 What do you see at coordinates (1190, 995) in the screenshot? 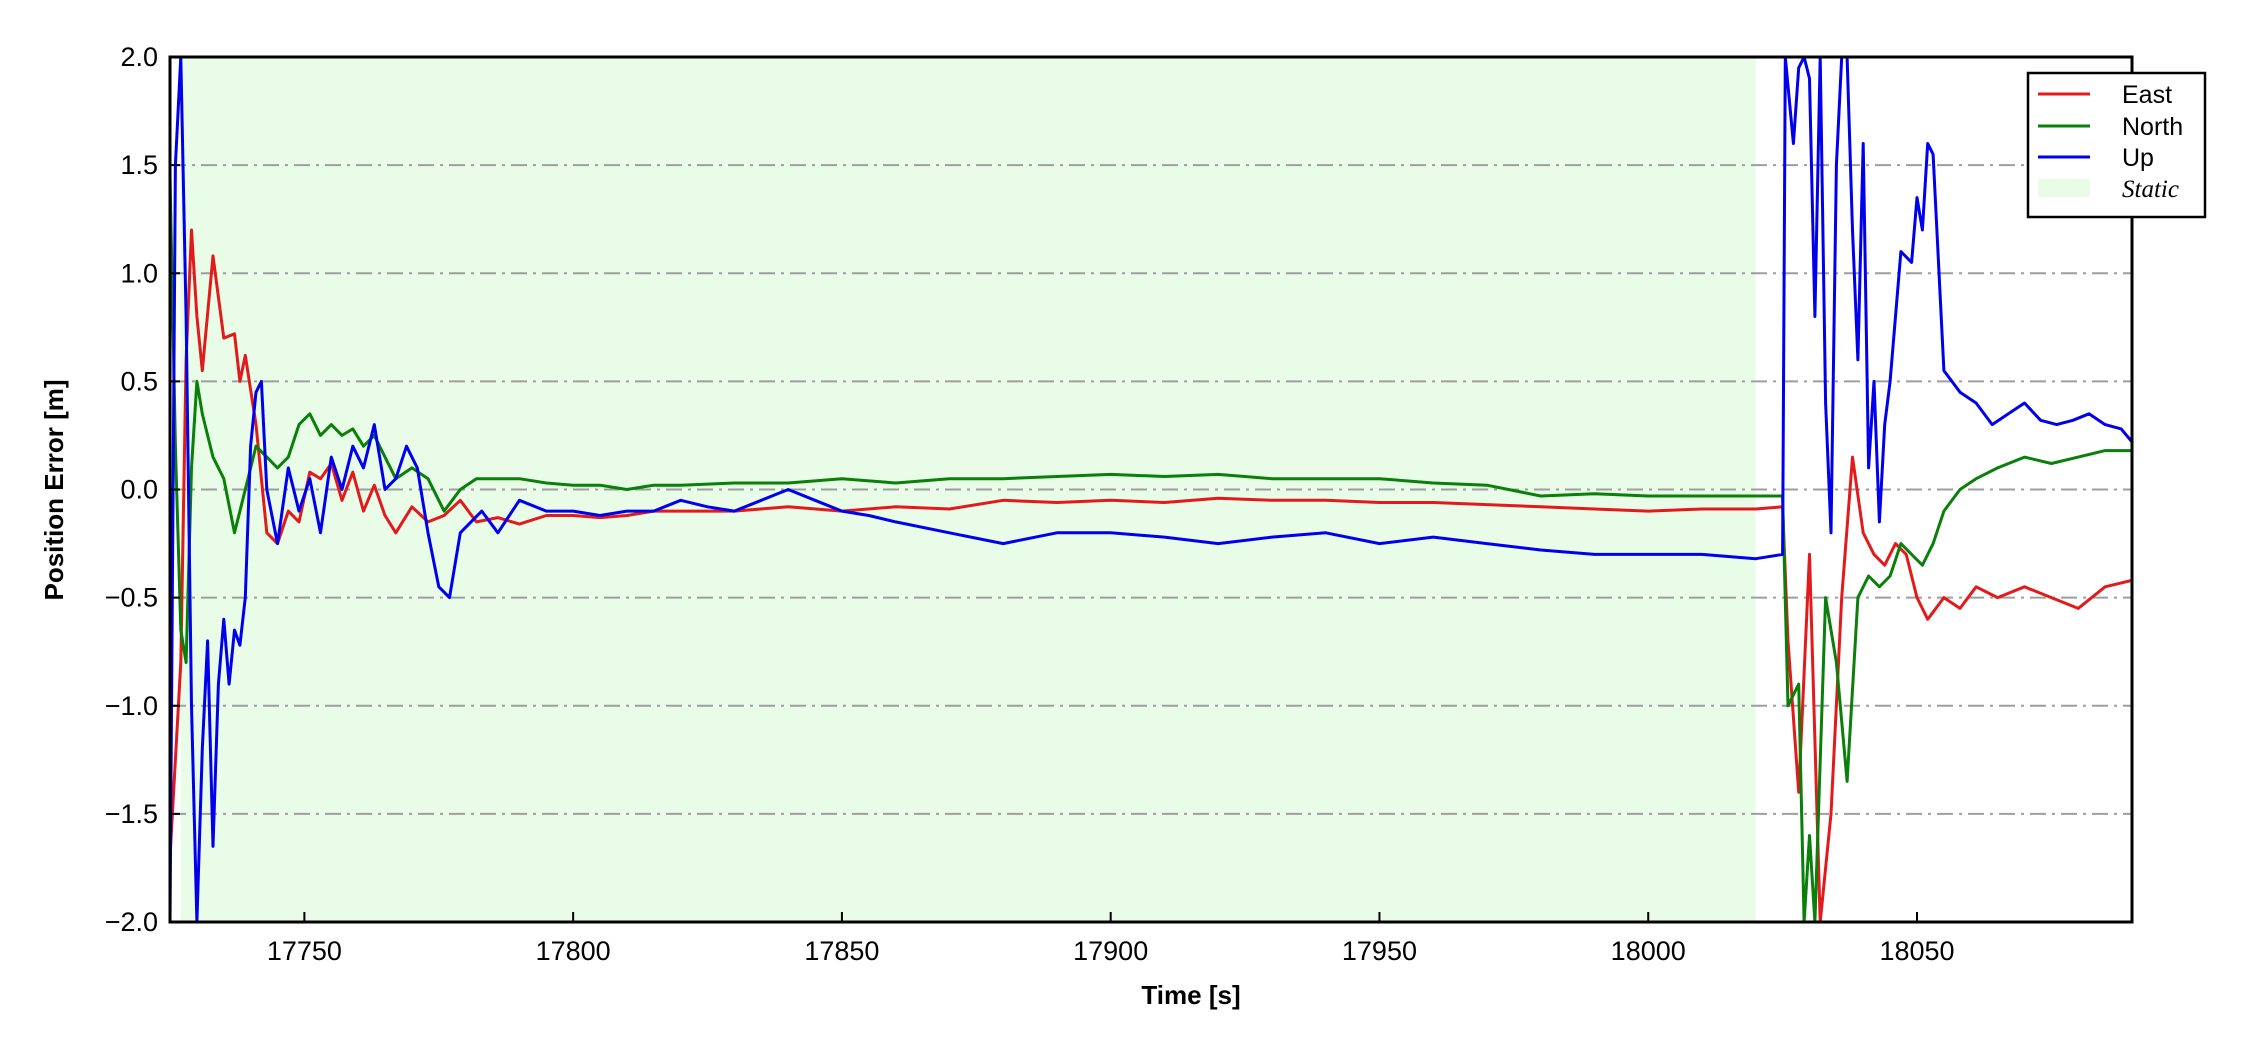
I see `x-axis-title: Time [s]` at bounding box center [1190, 995].